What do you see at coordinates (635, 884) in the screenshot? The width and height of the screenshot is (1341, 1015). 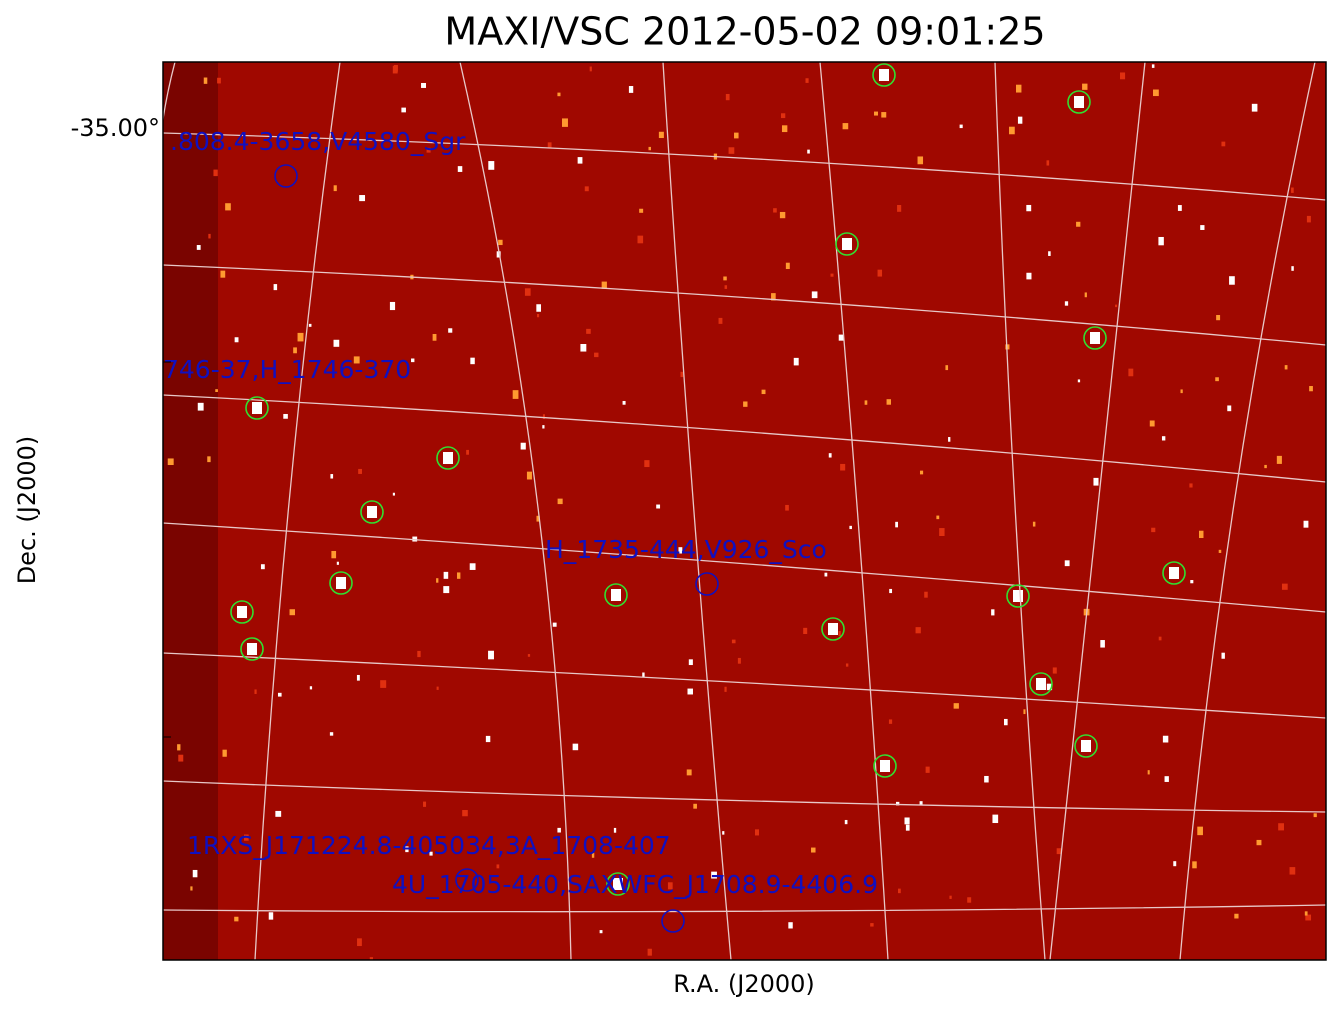 I see `source-label: 4U_1705-440,SAXWFC_J1708.9-4406.9` at bounding box center [635, 884].